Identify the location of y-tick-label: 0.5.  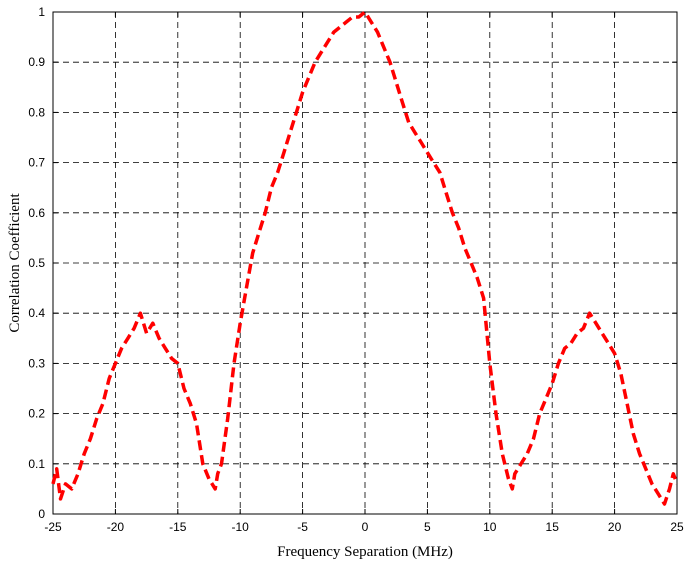
(36, 263).